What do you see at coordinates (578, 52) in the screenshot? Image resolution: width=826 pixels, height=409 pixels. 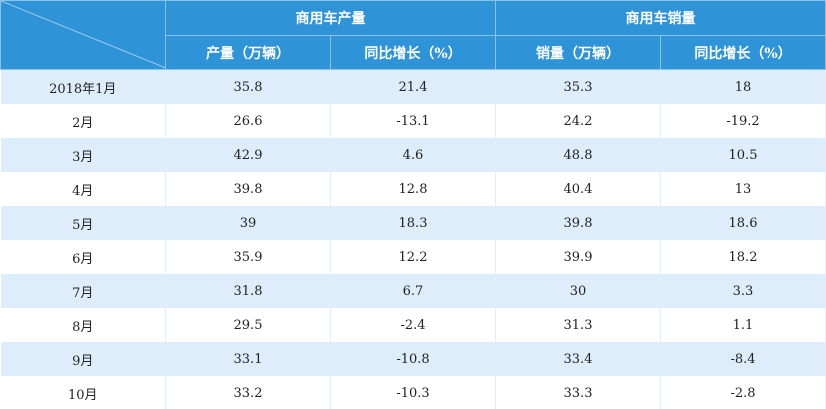 I see `column-header: 销量（万辆）` at bounding box center [578, 52].